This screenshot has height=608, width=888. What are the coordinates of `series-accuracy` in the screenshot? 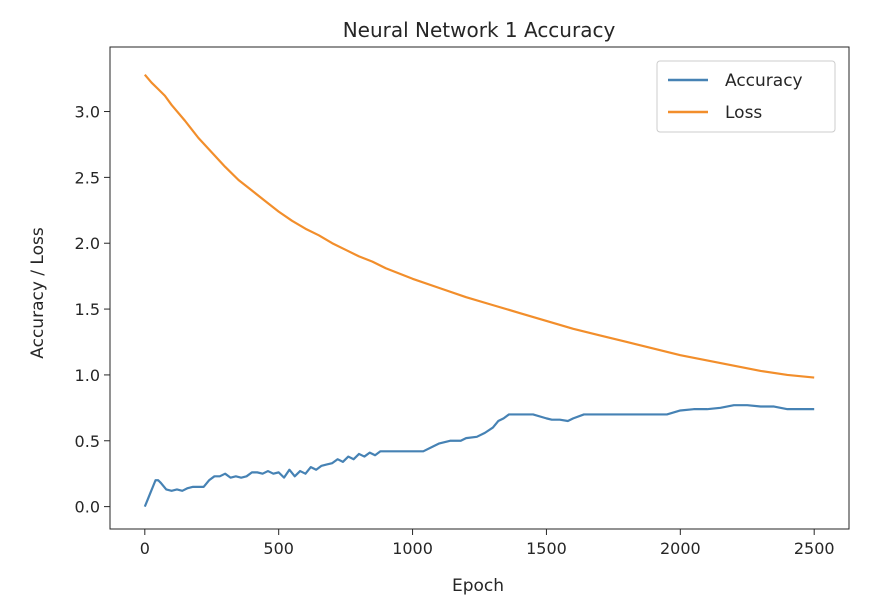 It's located at (479, 456).